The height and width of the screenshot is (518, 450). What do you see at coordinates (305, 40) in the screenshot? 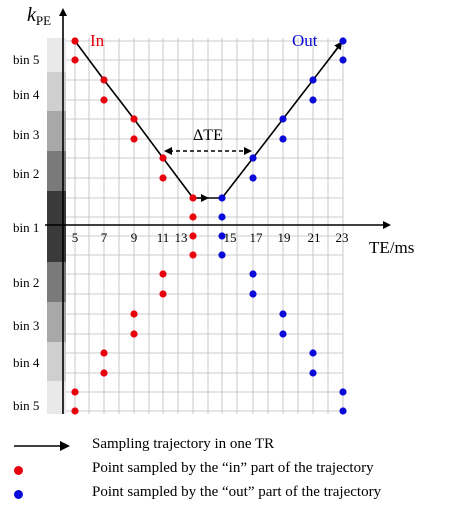
I see `out-label: Out` at bounding box center [305, 40].